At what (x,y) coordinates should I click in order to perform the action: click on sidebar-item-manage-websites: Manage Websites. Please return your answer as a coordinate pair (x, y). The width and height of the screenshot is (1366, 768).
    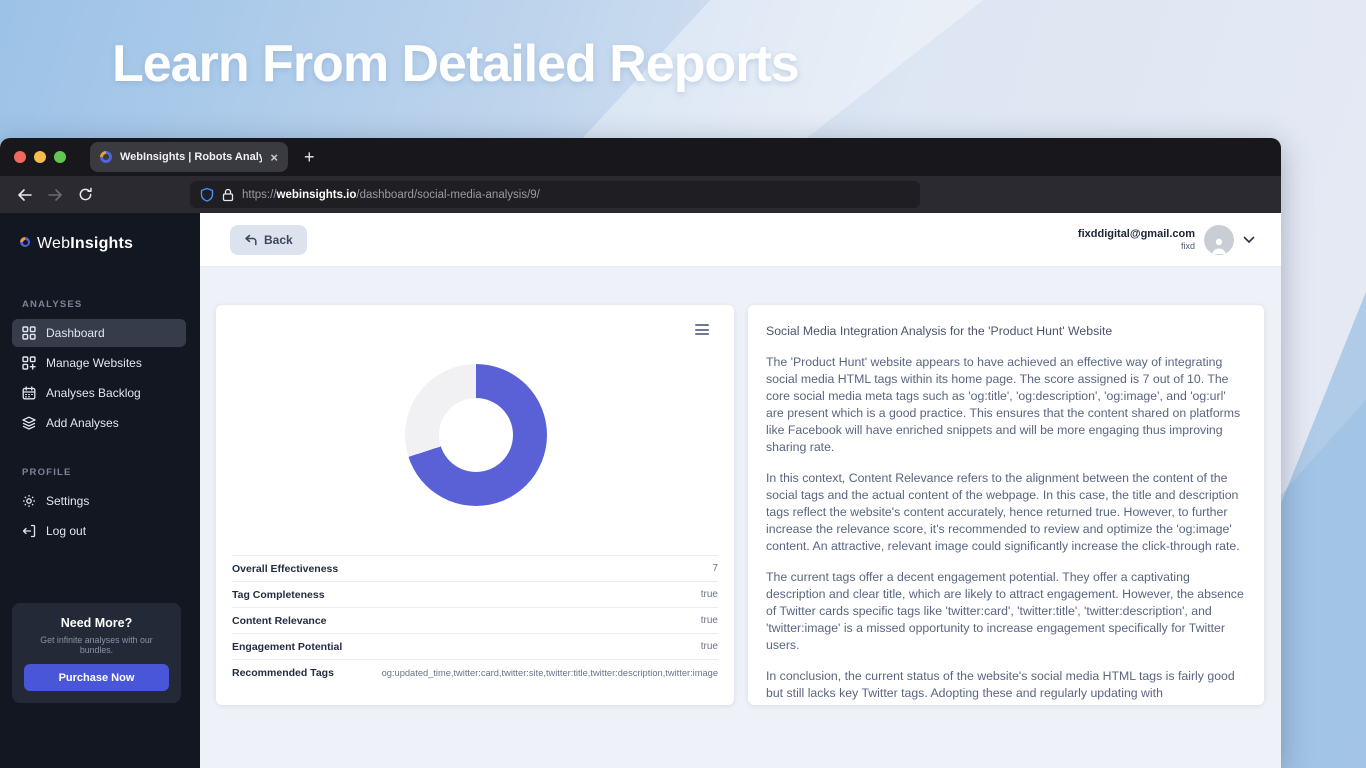
    Looking at the image, I should click on (99, 363).